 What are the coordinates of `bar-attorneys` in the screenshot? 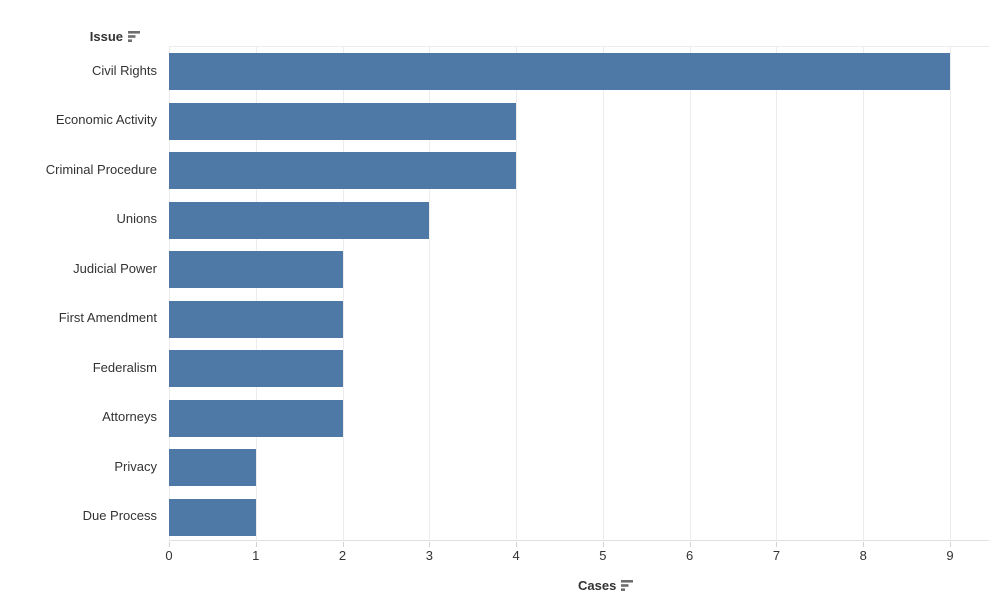 It's located at (256, 418).